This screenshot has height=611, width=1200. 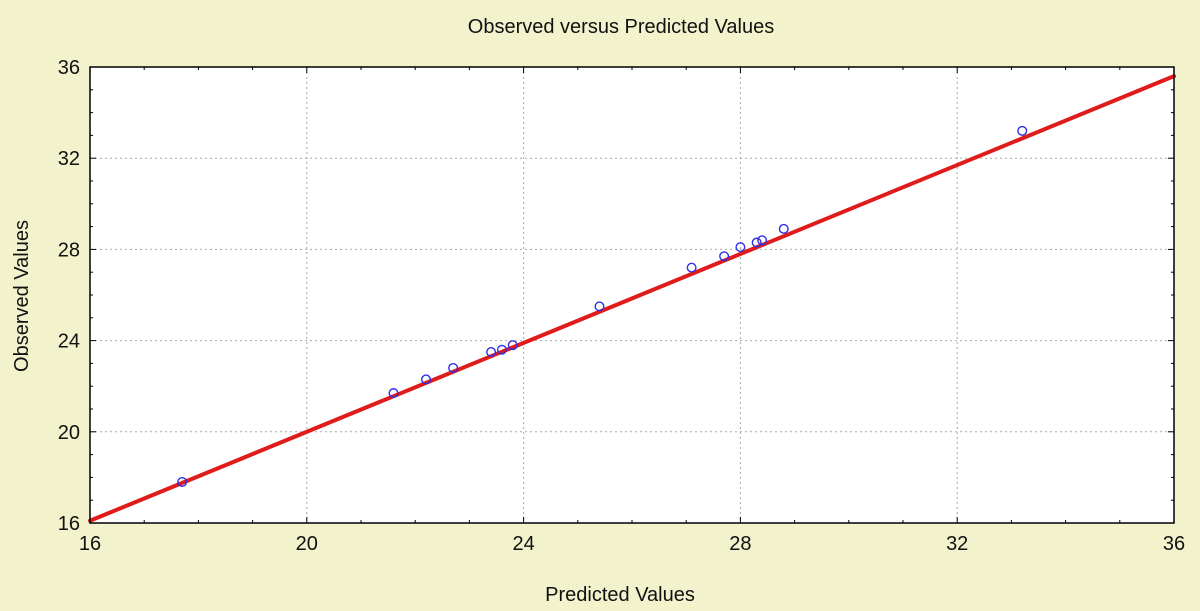 What do you see at coordinates (523, 544) in the screenshot?
I see `x-tick-label: 24` at bounding box center [523, 544].